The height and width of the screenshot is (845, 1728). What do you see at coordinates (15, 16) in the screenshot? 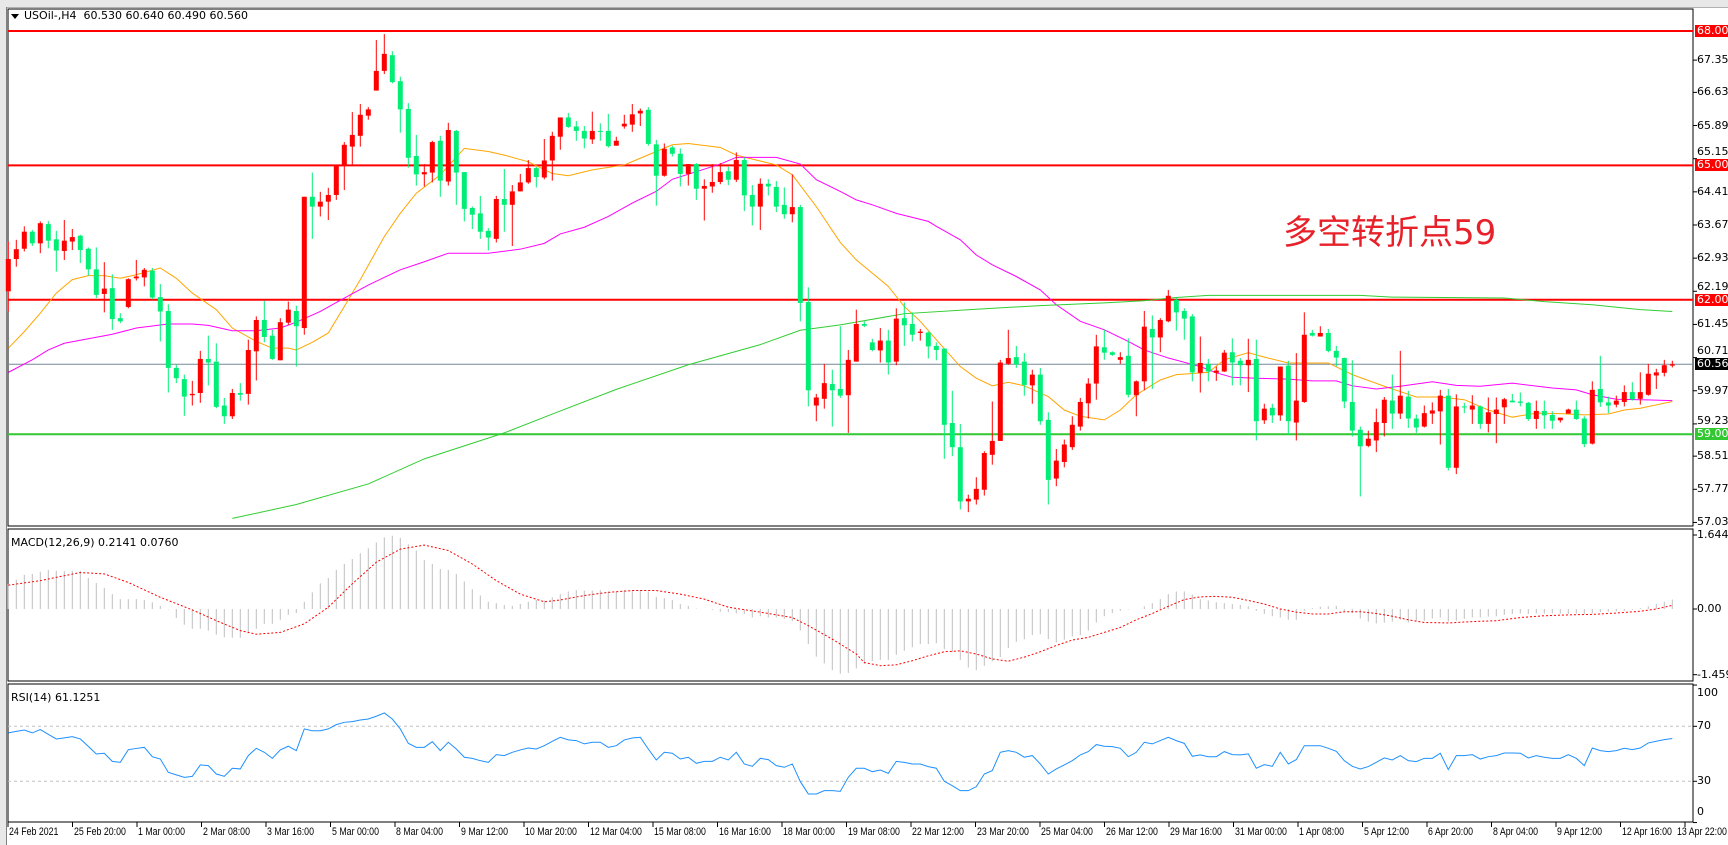
I see `dropdown-triangle-icon` at bounding box center [15, 16].